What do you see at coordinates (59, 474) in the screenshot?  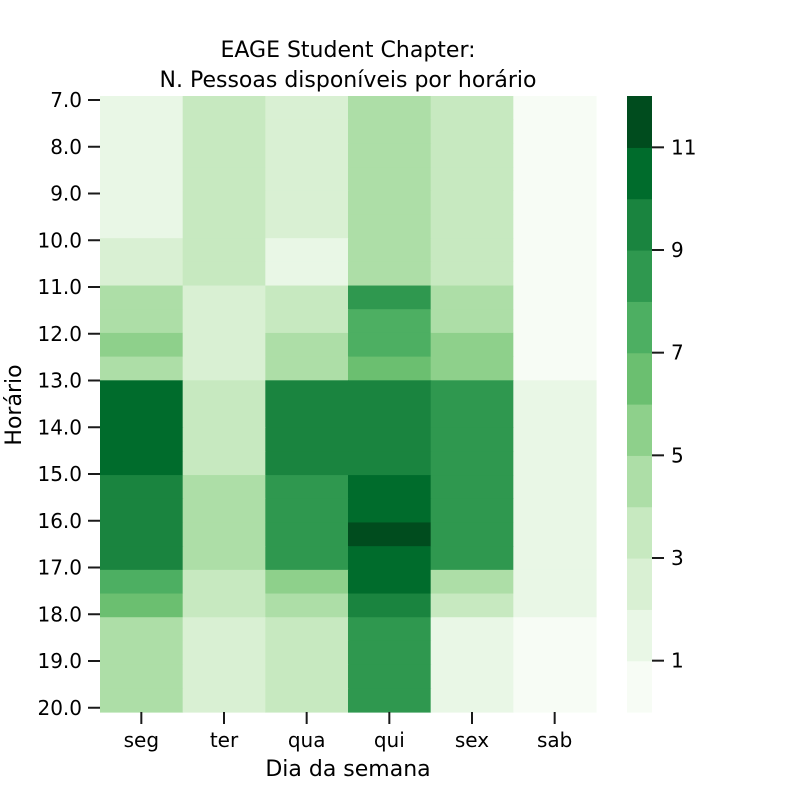 I see `y-tick-label: 15.0` at bounding box center [59, 474].